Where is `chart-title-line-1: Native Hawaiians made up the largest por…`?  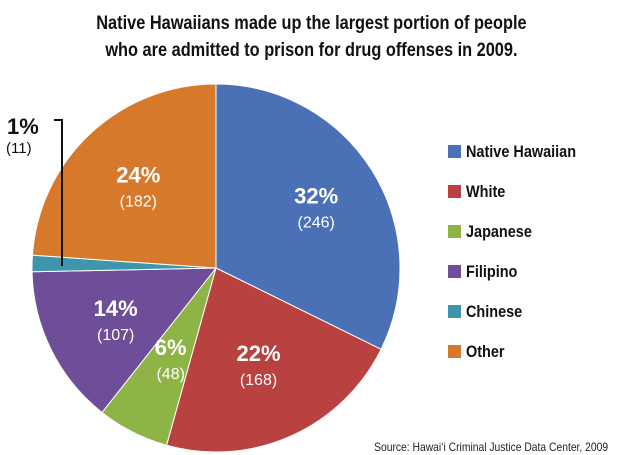 chart-title-line-1: Native Hawaiians made up the largest por… is located at coordinates (311, 23).